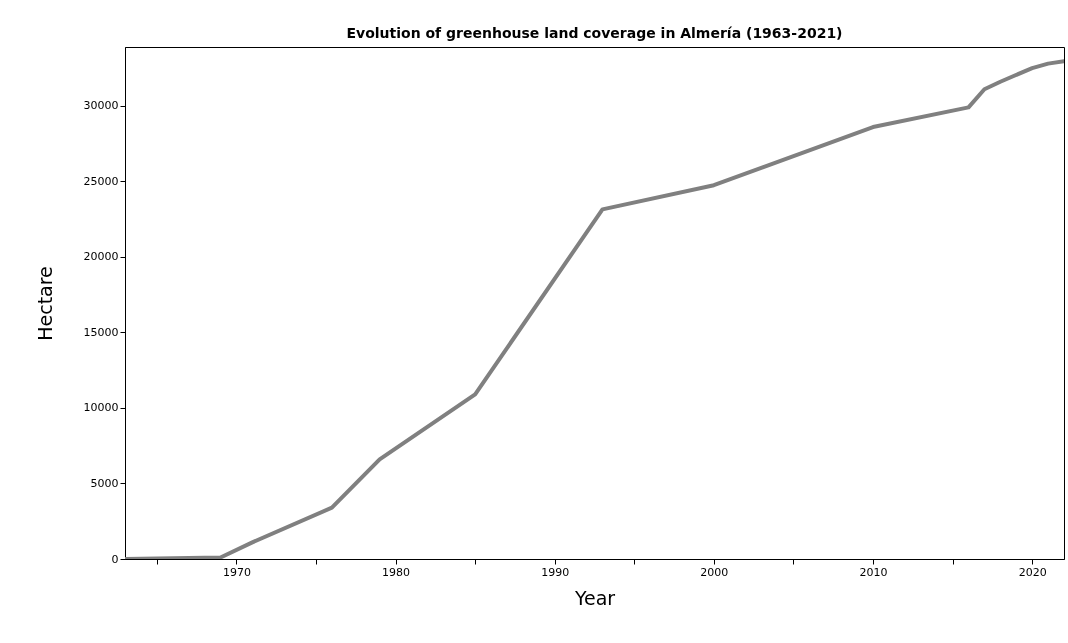  What do you see at coordinates (101, 257) in the screenshot?
I see `y-tick-label: 20000` at bounding box center [101, 257].